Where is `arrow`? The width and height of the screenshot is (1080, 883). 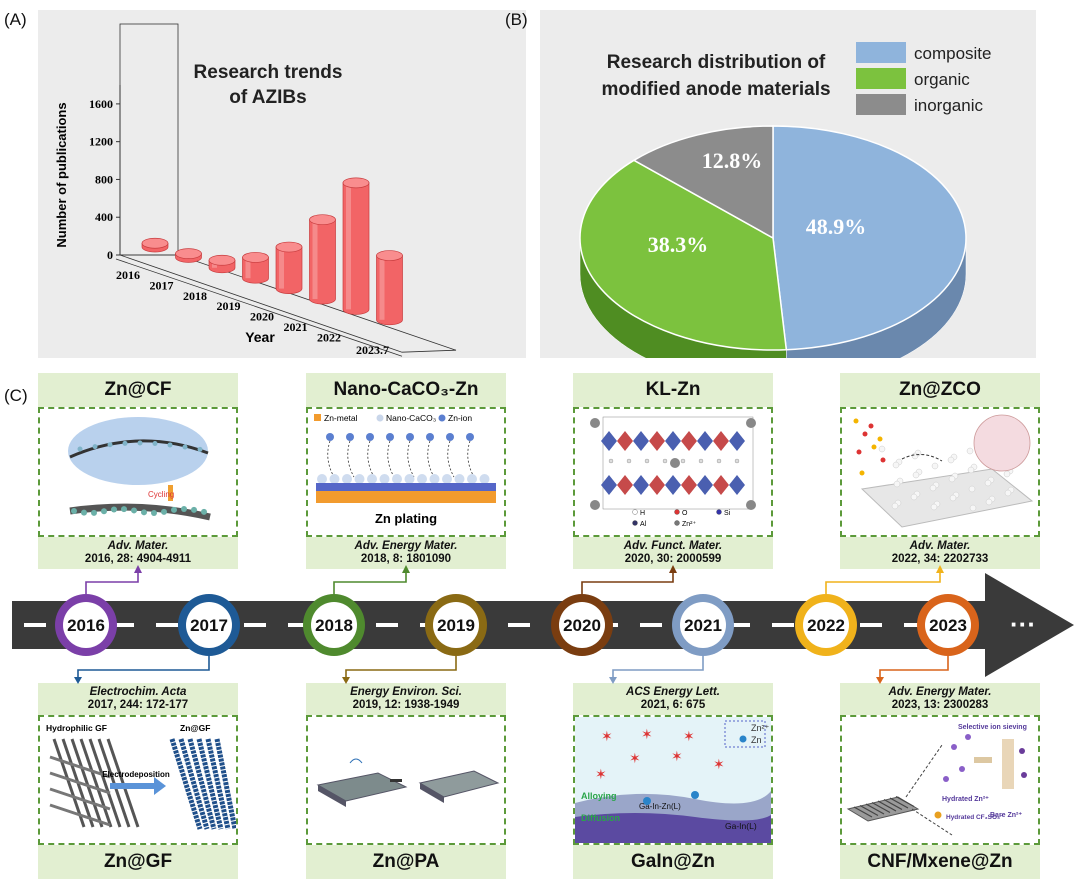 arrow is located at coordinates (983, 760).